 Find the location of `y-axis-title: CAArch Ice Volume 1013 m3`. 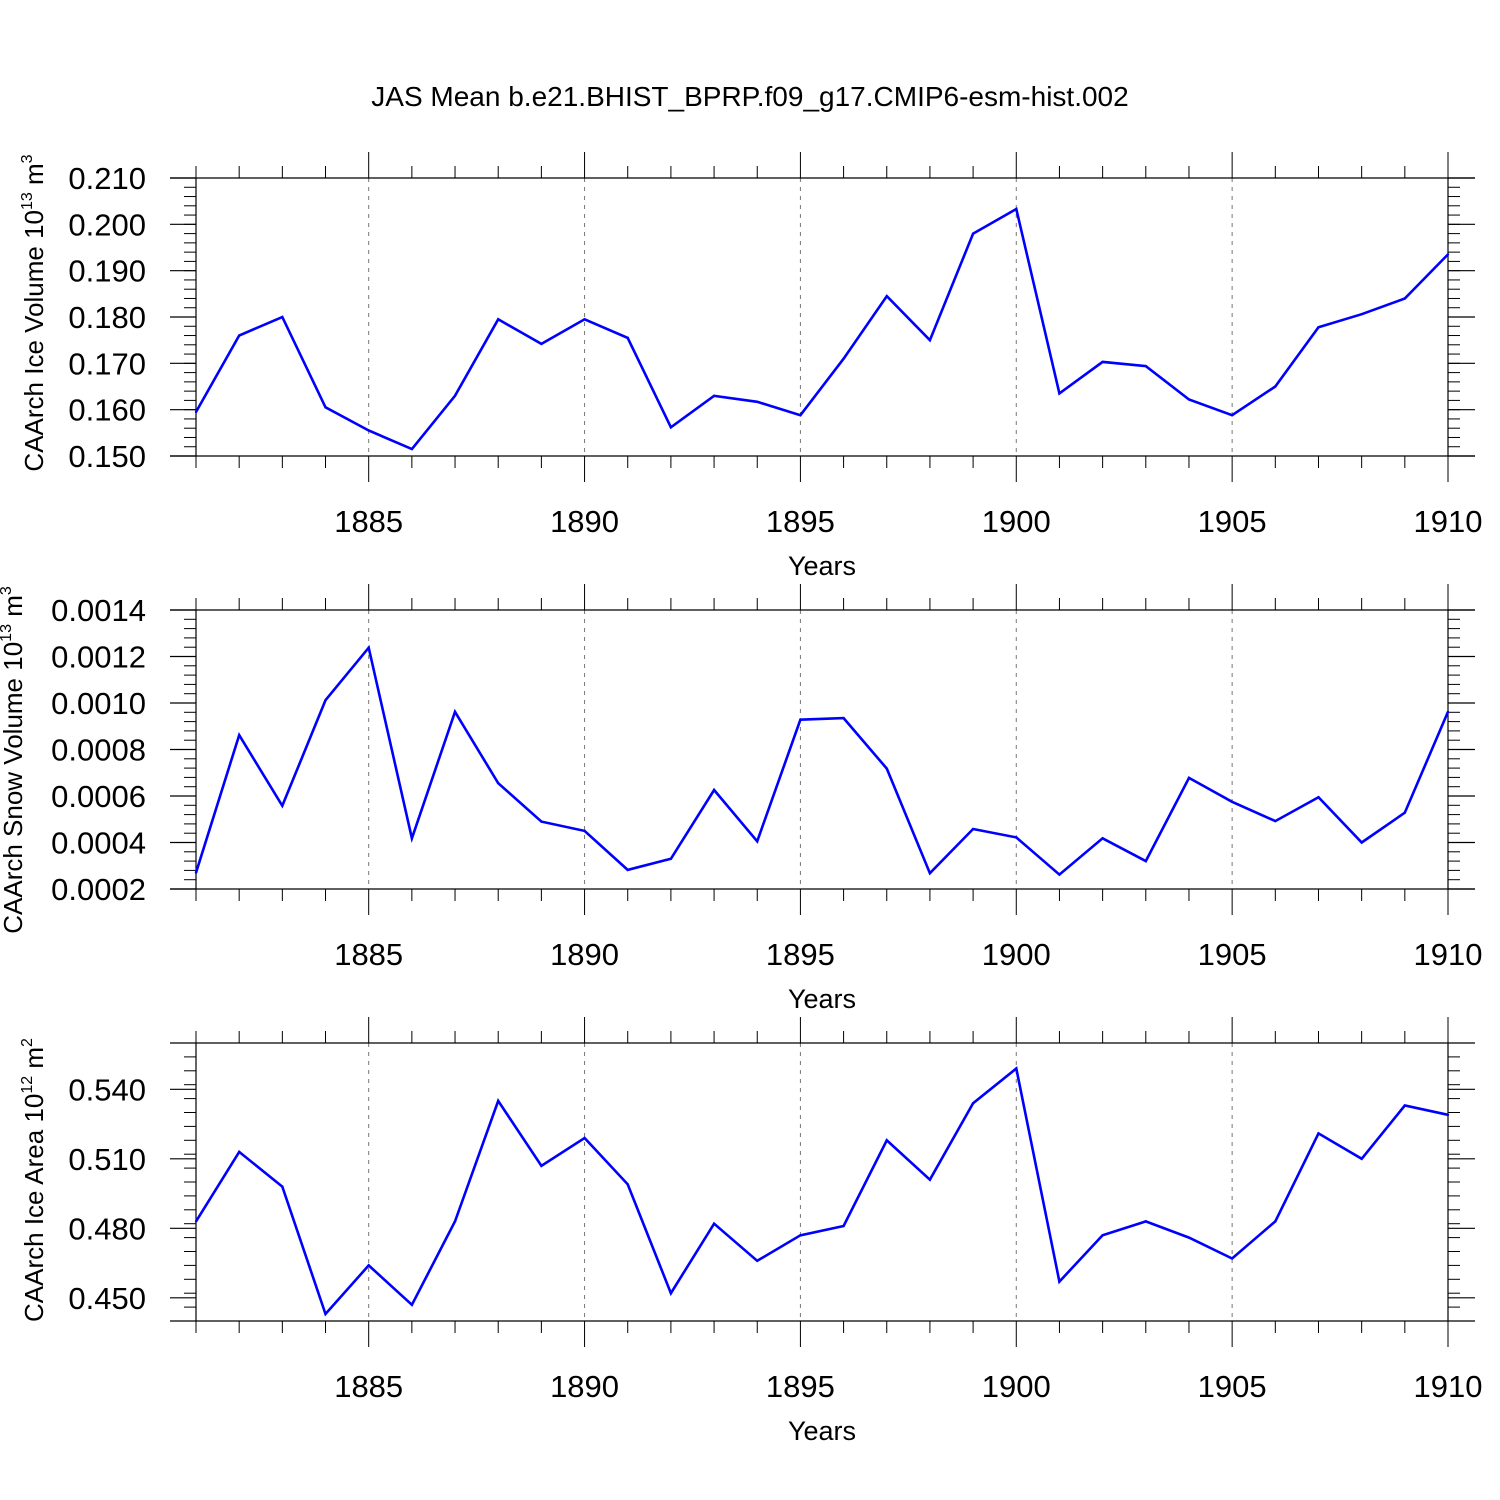

y-axis-title: CAArch Ice Volume 1013 m3 is located at coordinates (34, 312).